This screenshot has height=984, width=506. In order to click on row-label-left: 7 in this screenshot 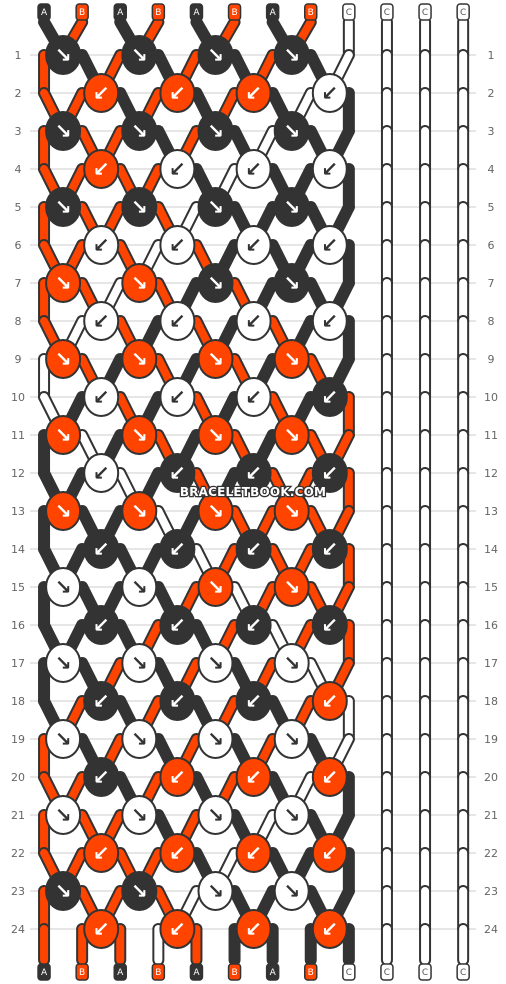, I will do `click(18, 283)`.